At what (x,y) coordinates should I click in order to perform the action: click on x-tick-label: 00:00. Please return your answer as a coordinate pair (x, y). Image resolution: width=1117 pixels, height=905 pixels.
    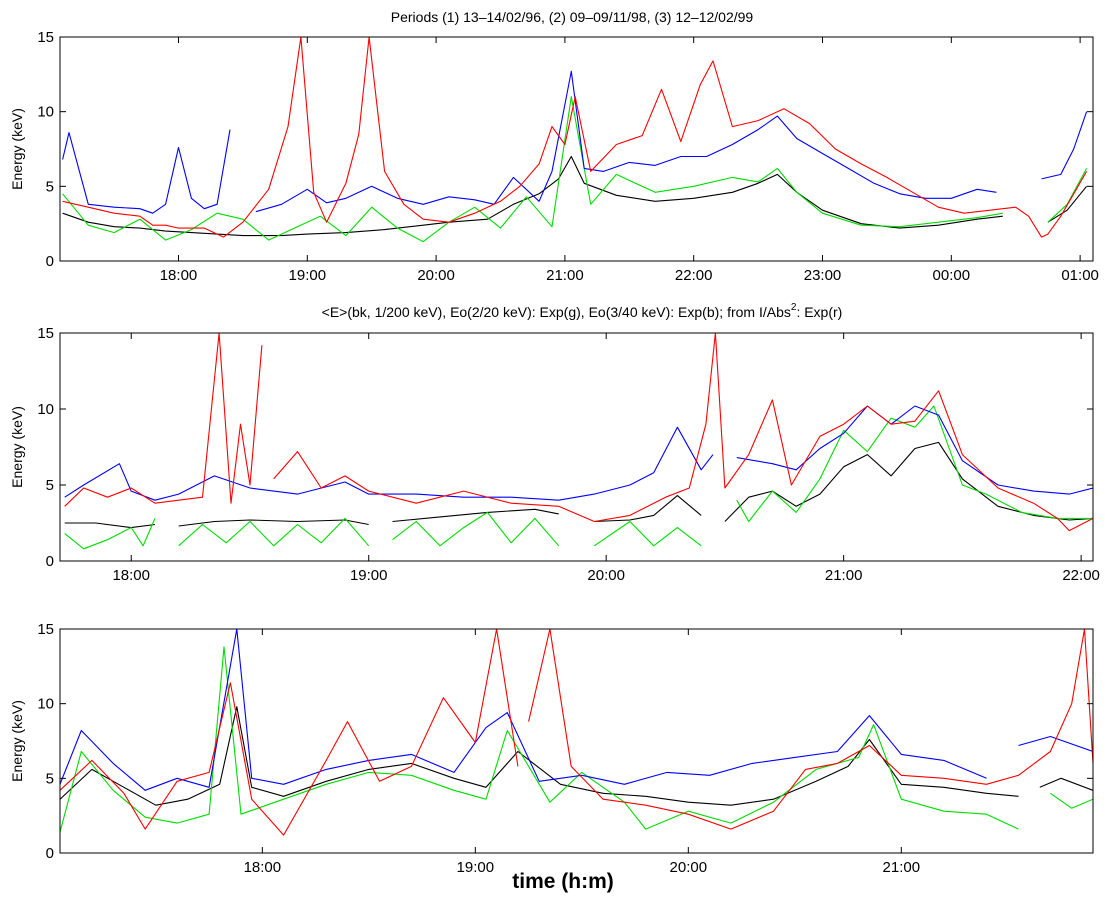
    Looking at the image, I should click on (952, 275).